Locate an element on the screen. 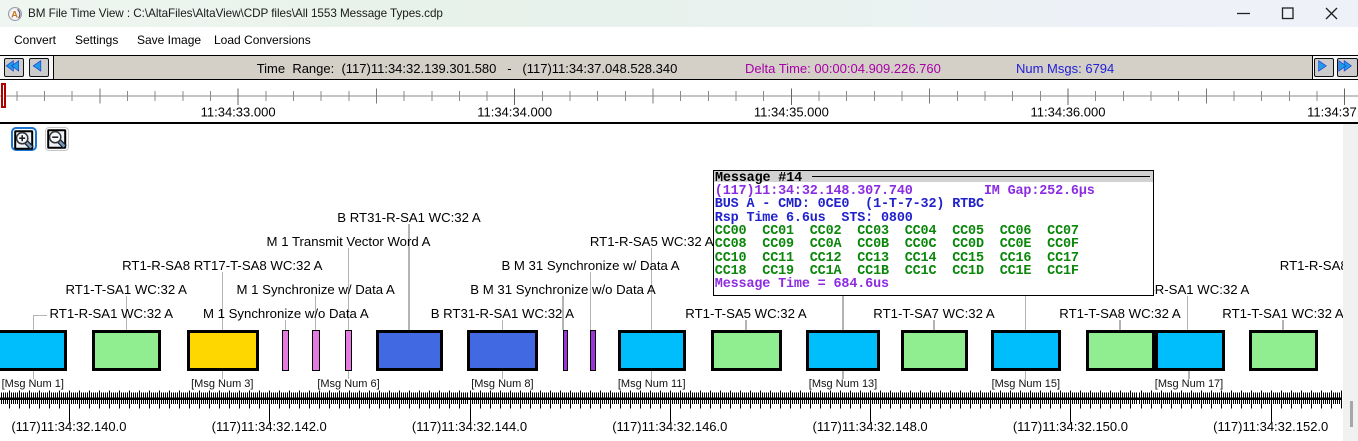  svg-text: (117)11:34:32.146.0 is located at coordinates (669, 426).